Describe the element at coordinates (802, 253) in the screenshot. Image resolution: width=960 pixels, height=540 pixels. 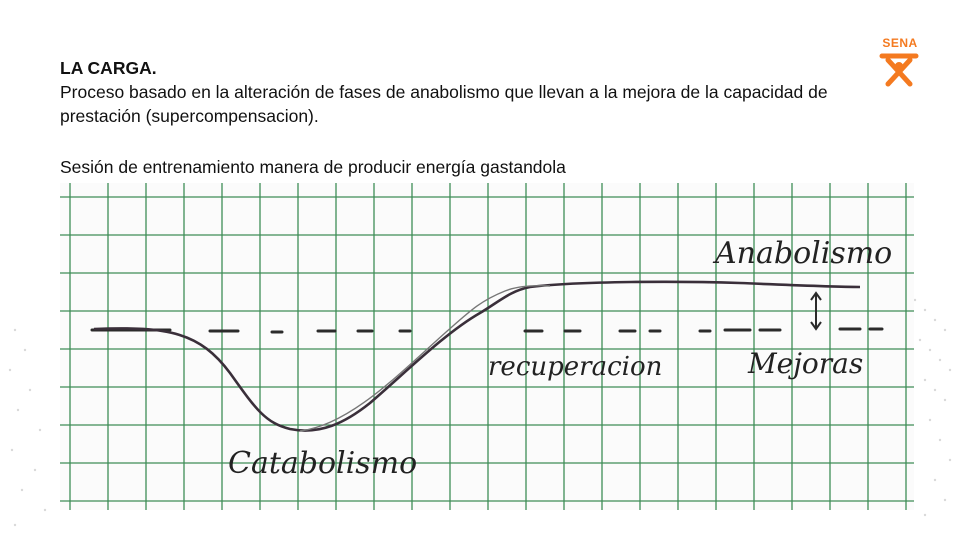
I see `label-anabolismo: Anabolismo` at that location.